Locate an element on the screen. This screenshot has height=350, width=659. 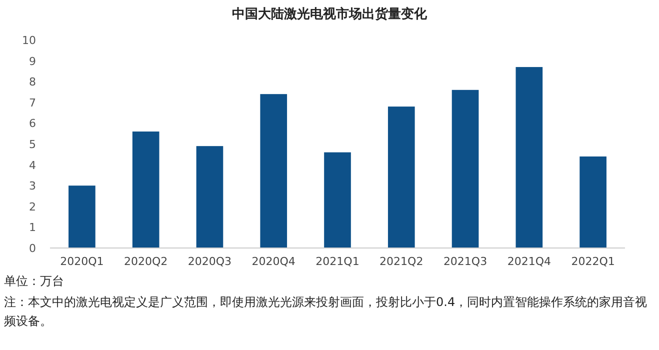
x-tick-label: 2020Q4 is located at coordinates (274, 261).